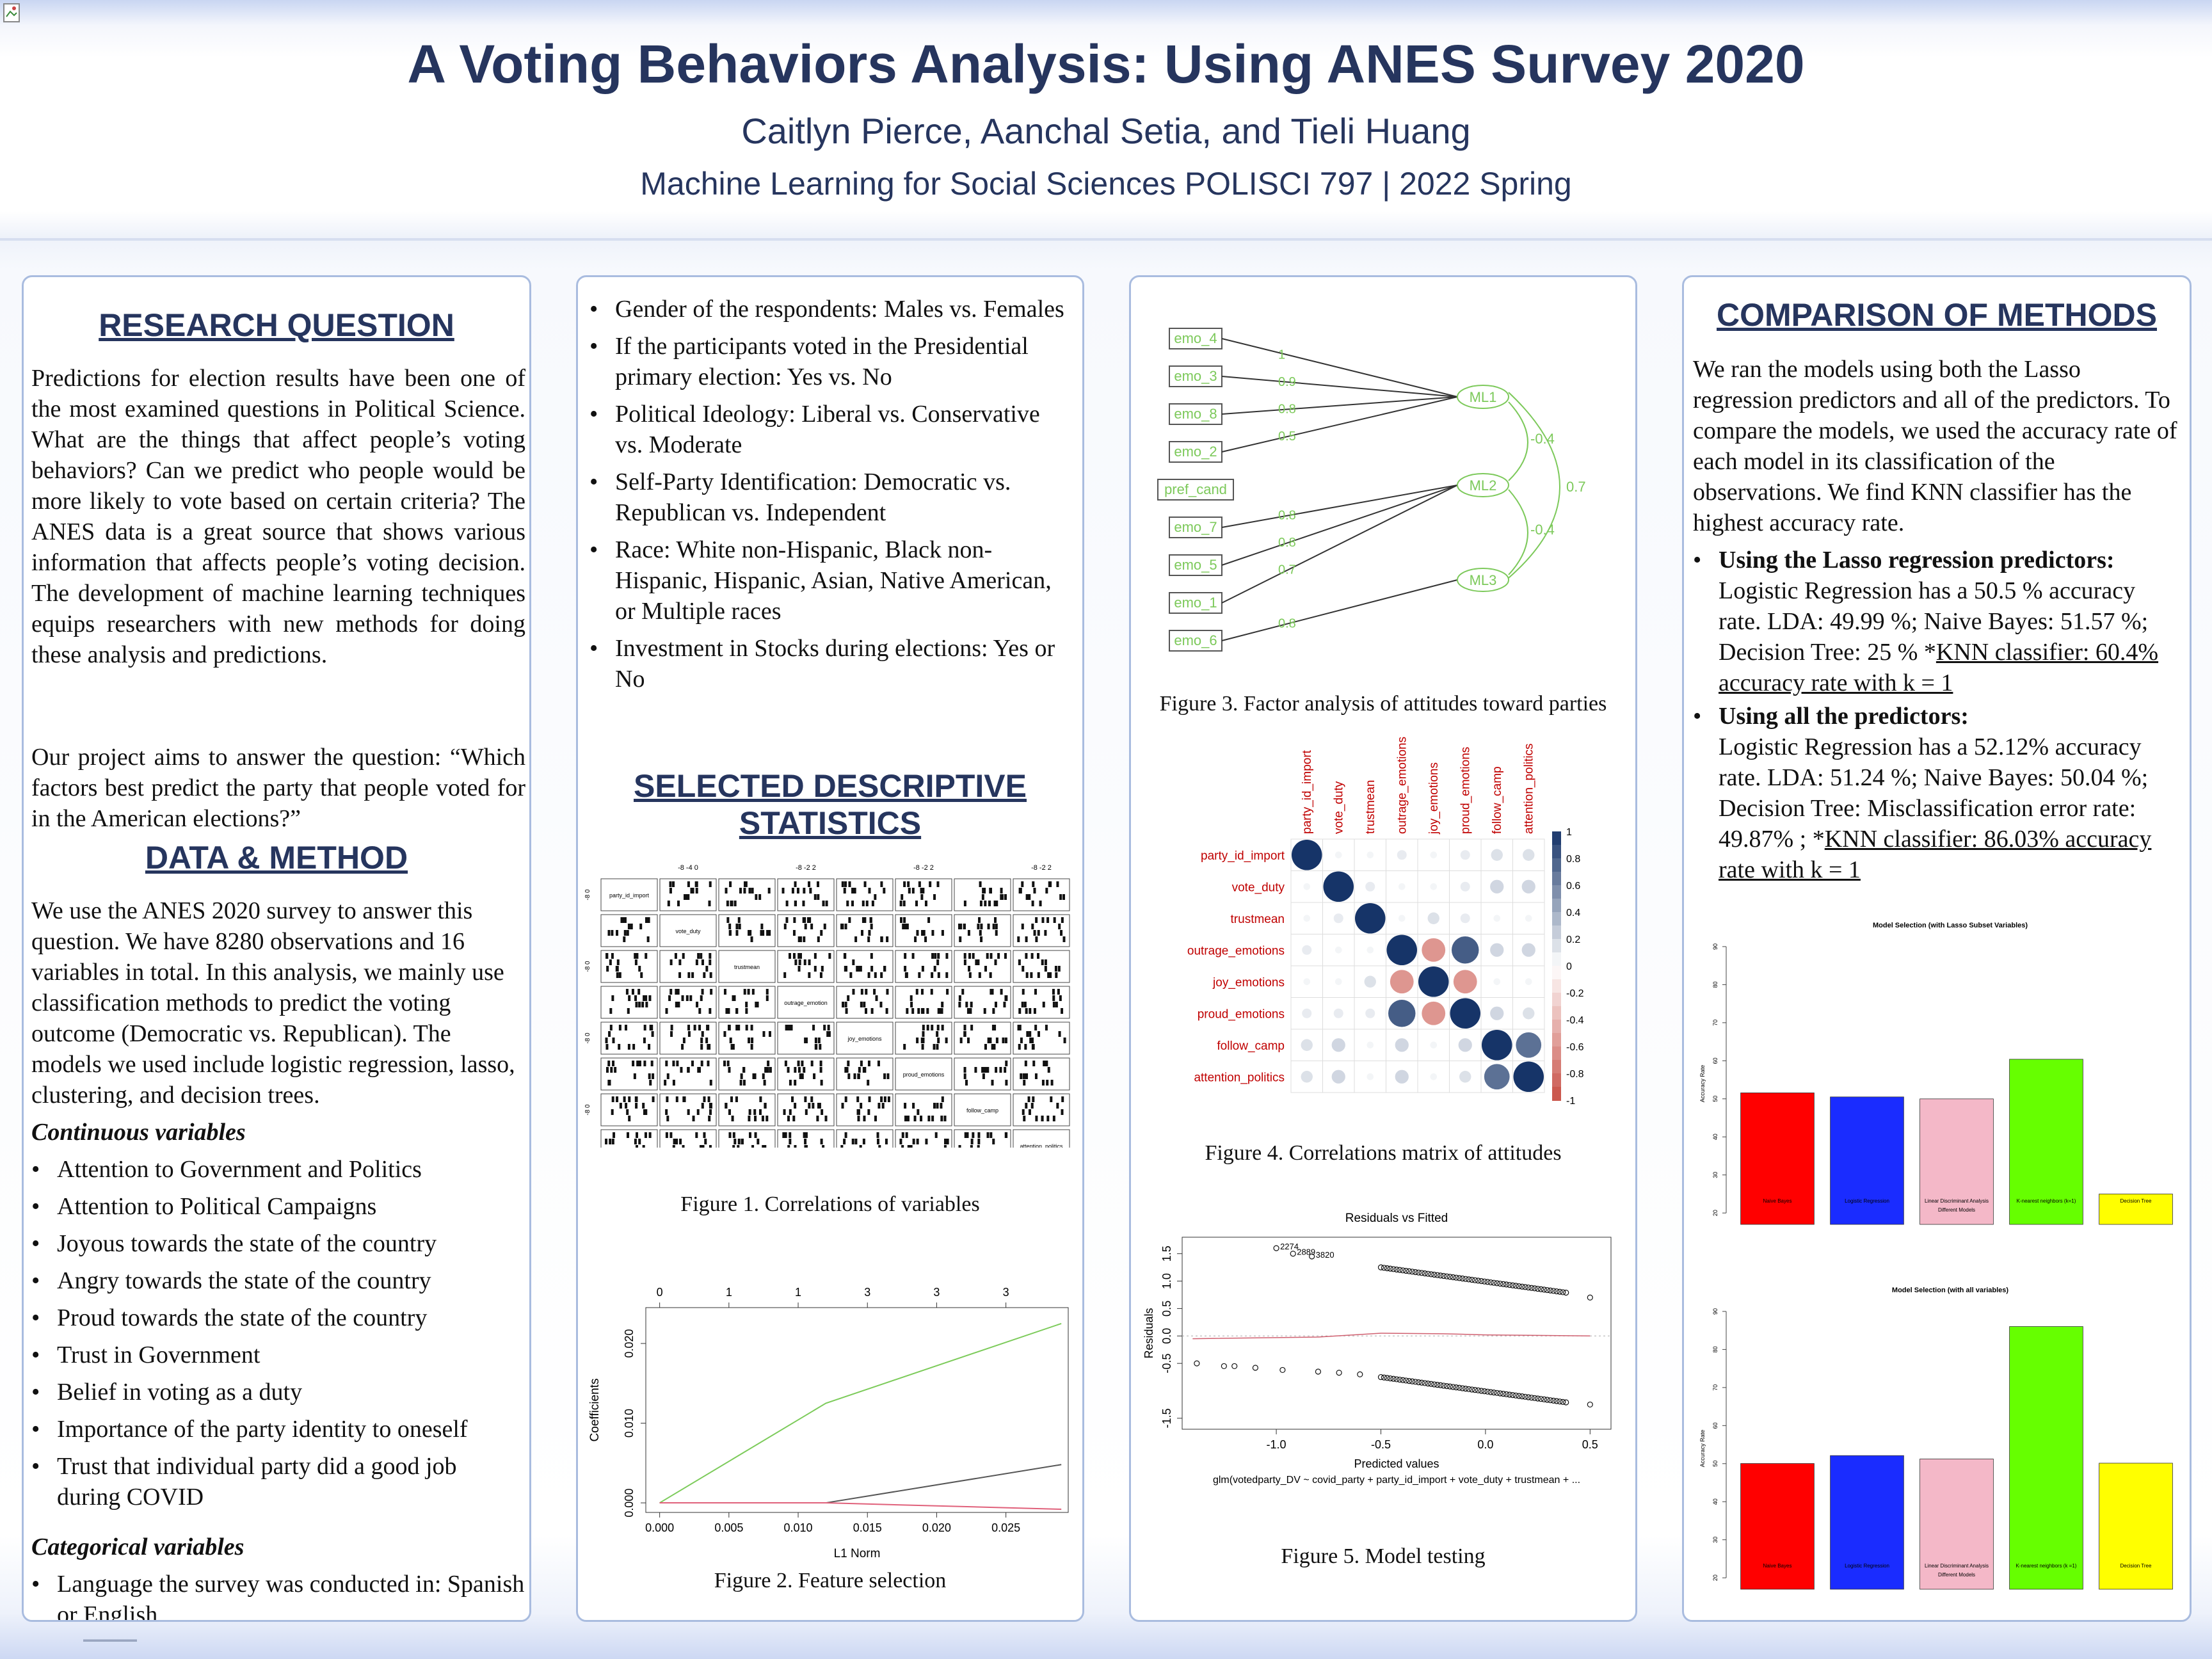  I want to click on loading-value: 0.9, so click(1287, 382).